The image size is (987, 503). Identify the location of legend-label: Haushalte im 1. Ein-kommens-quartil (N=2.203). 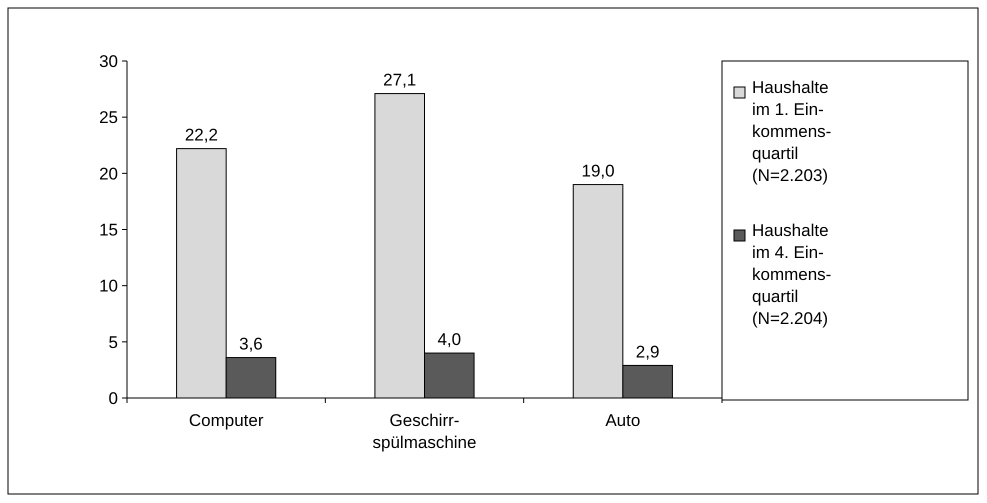
(792, 131).